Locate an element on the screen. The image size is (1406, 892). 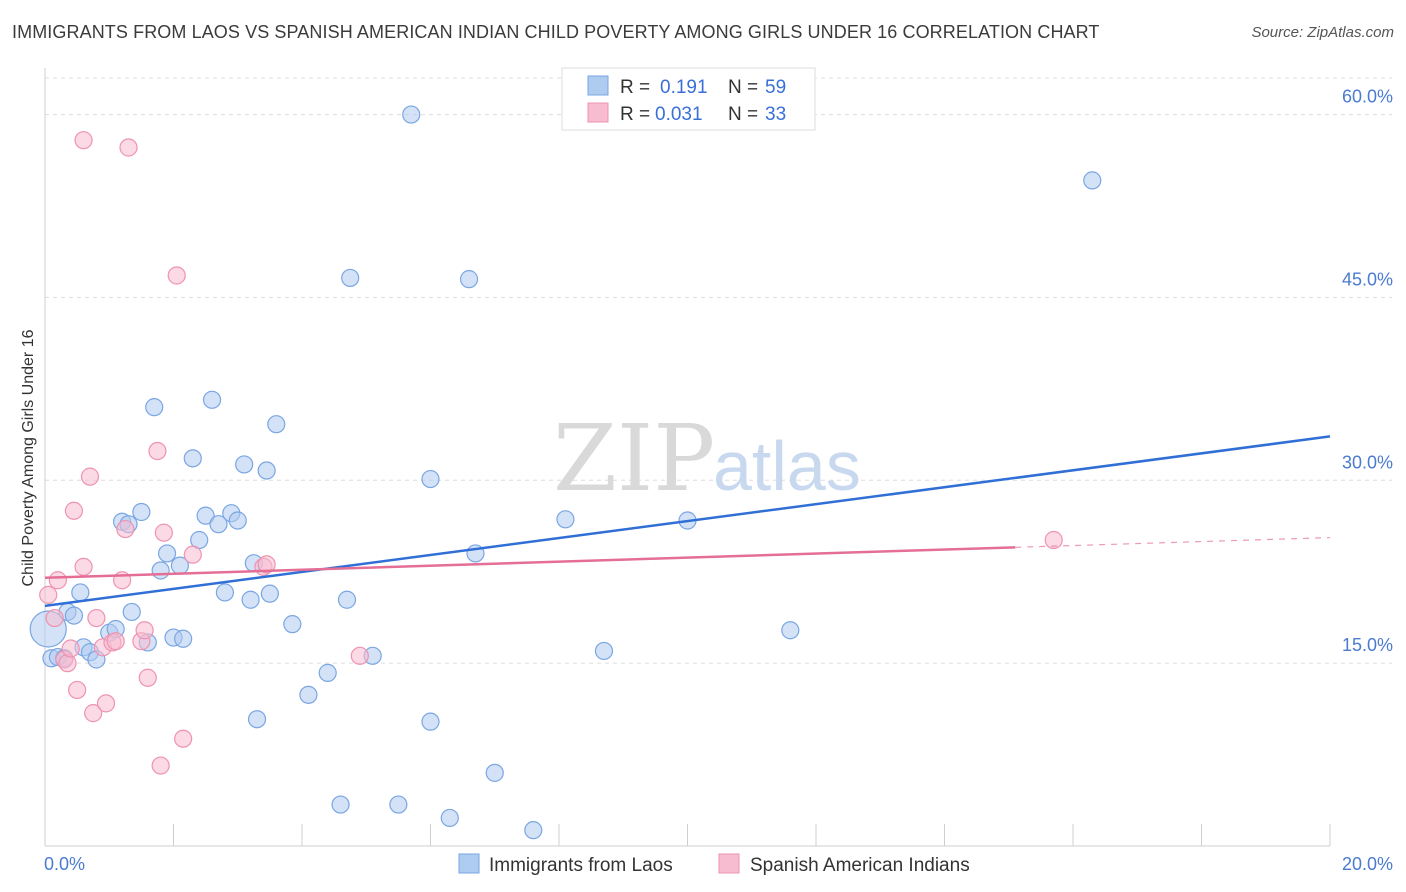
legend-r-label-1: R = is located at coordinates (635, 87).